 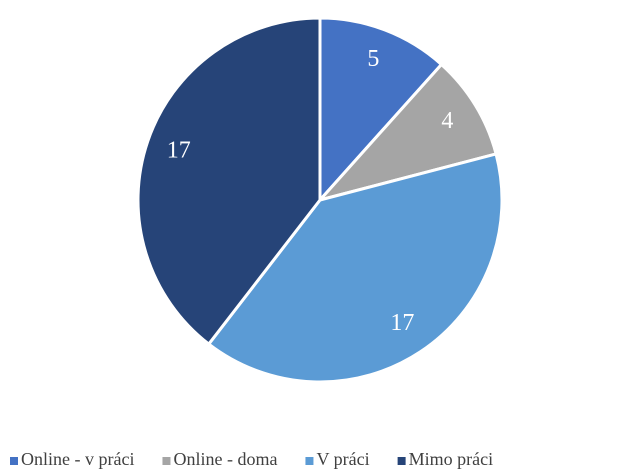 What do you see at coordinates (342, 459) in the screenshot?
I see `legend-label: V práci` at bounding box center [342, 459].